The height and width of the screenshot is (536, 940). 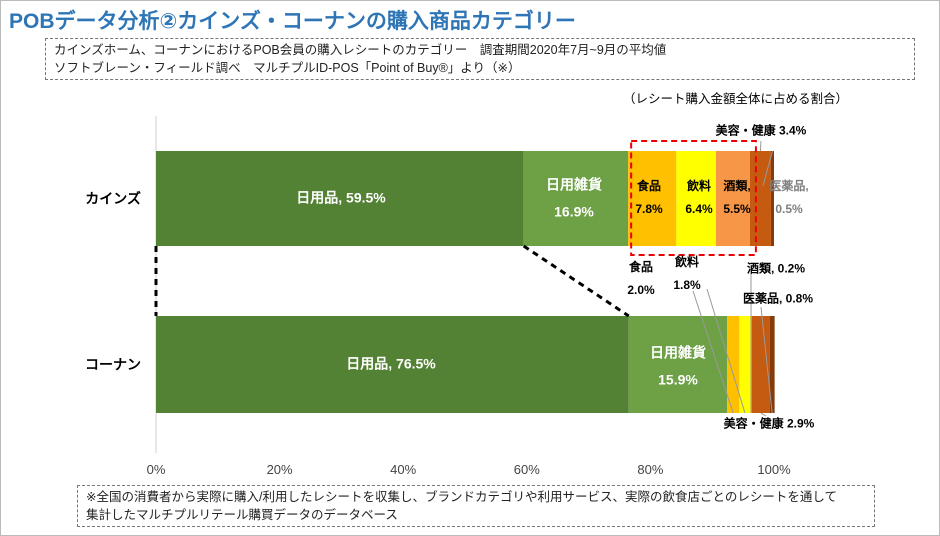 What do you see at coordinates (576, 281) in the screenshot?
I see `connector` at bounding box center [576, 281].